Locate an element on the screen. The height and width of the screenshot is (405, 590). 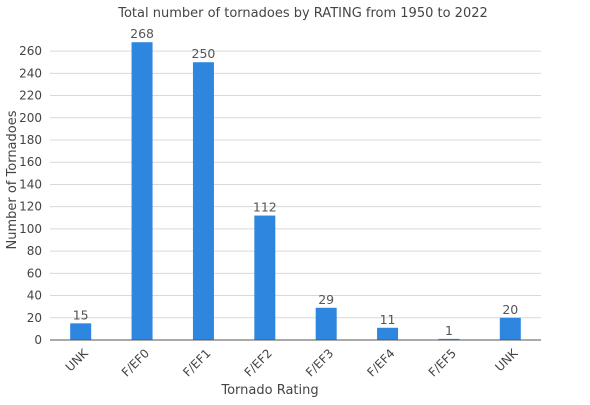
y-tick-label: 240 is located at coordinates (30, 73).